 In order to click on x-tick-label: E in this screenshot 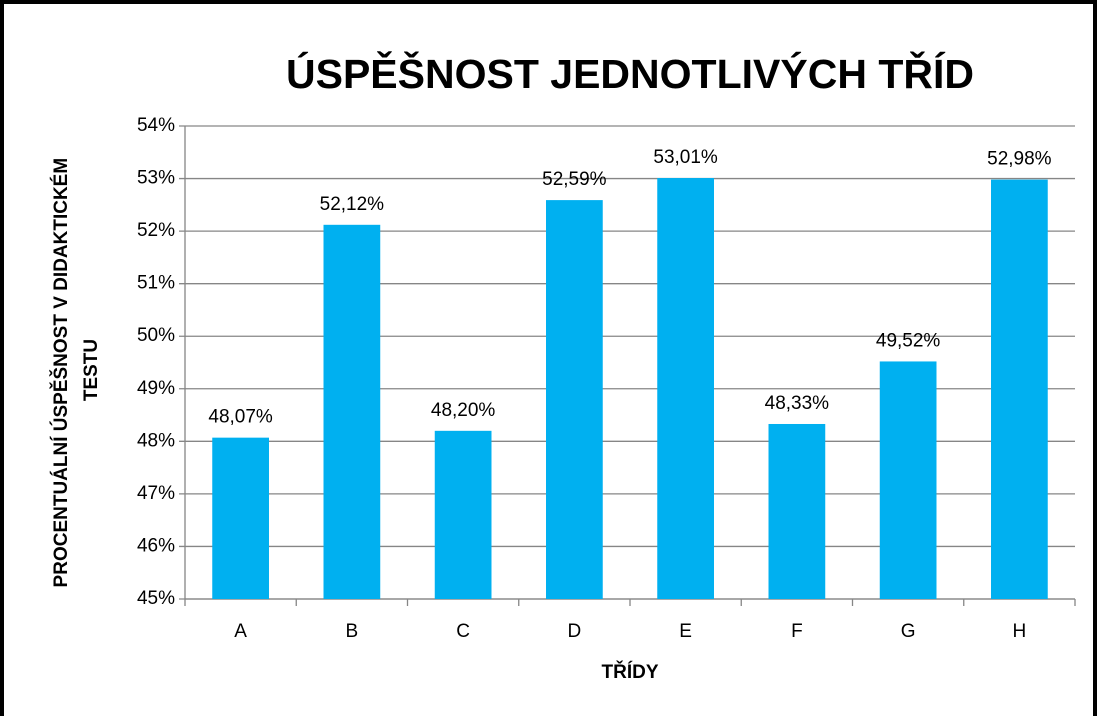, I will do `click(685, 631)`.